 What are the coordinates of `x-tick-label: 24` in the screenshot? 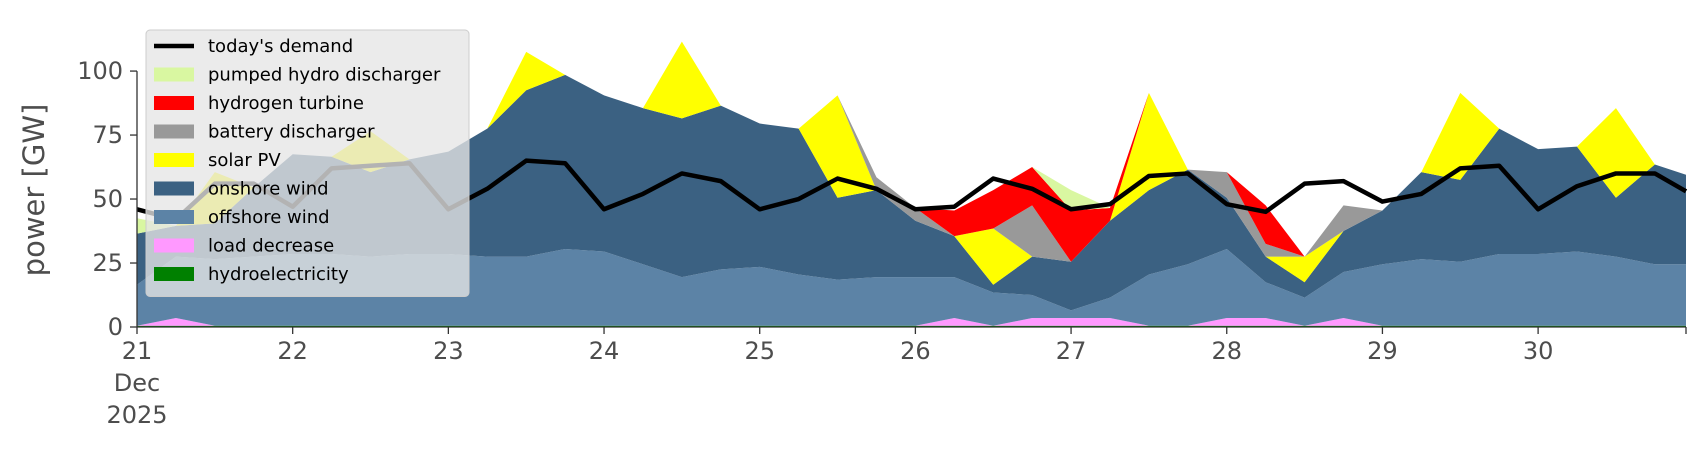 It's located at (604, 351).